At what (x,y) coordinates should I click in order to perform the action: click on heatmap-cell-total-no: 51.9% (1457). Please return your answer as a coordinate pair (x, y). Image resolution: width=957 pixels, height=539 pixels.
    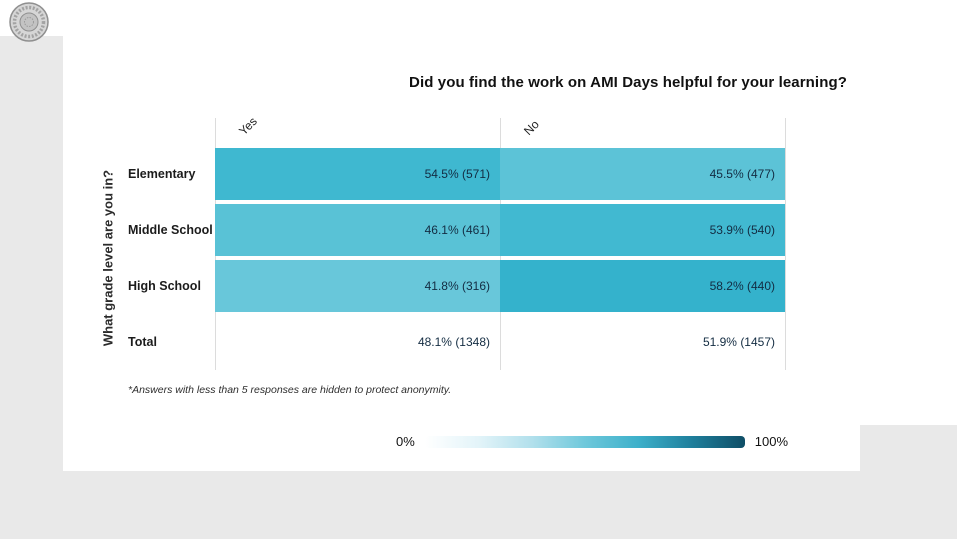
    Looking at the image, I should click on (738, 342).